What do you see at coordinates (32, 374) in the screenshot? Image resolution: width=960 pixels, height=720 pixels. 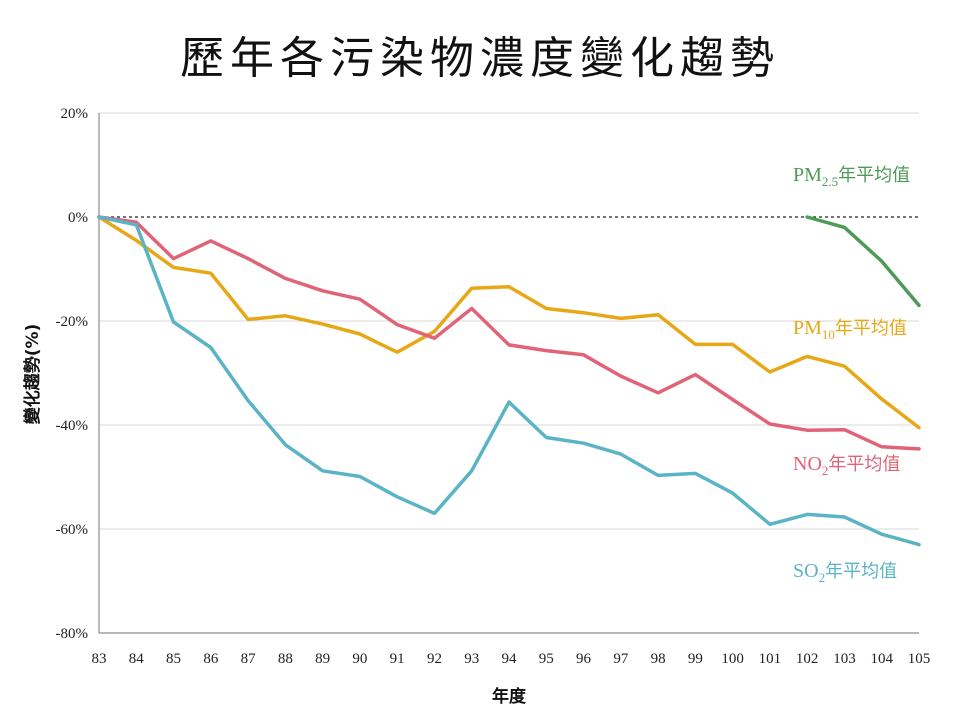 I see `y-axis-title: 變化趨勢(%)` at bounding box center [32, 374].